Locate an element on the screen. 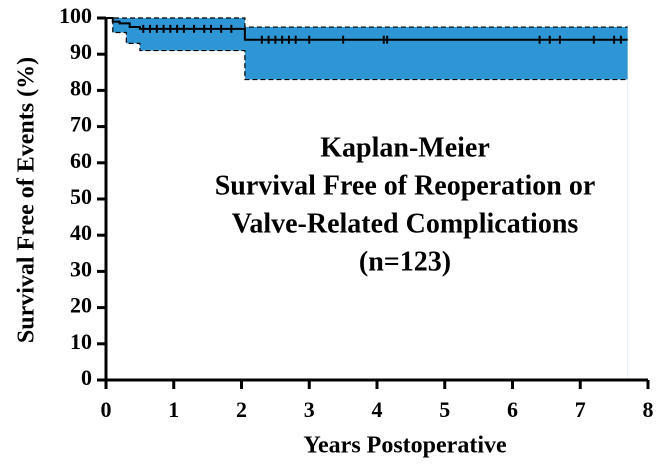 This screenshot has width=666, height=468. y-tick-label: 100 is located at coordinates (75, 15).